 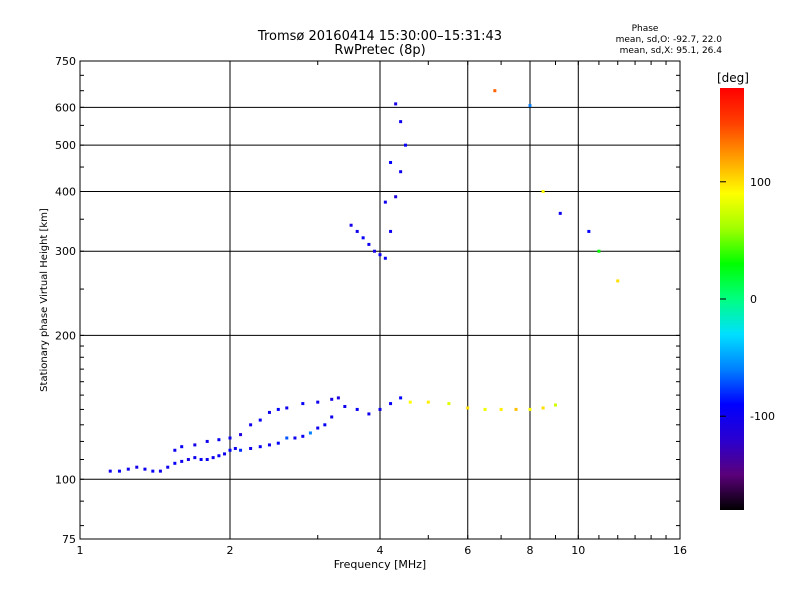 What do you see at coordinates (671, 51) in the screenshot?
I see `phase-stats-x: mean, sd,X: 95.1, 26.4` at bounding box center [671, 51].